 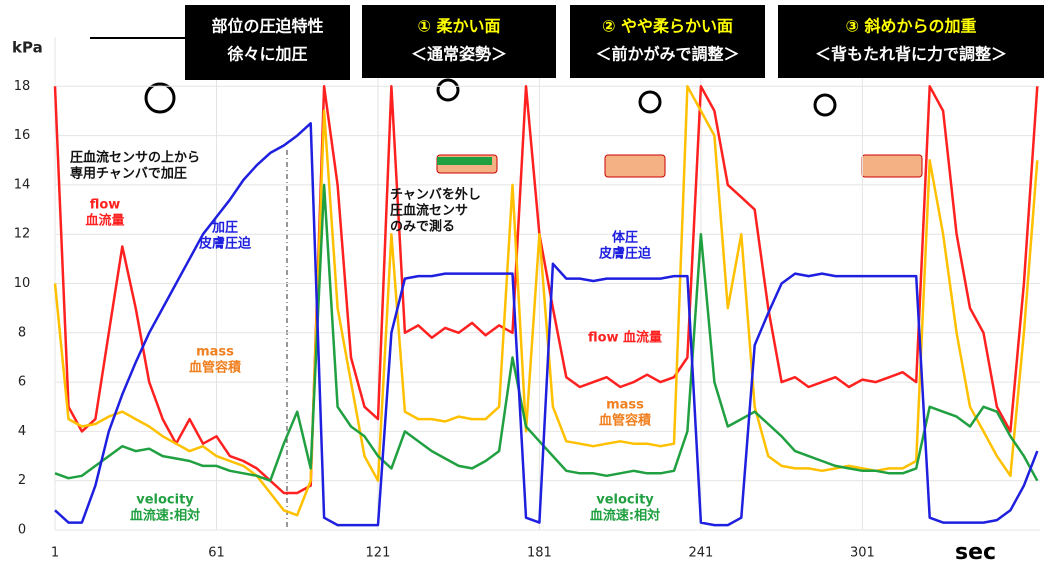 I want to click on annotation: のみで測る, so click(x=422, y=227).